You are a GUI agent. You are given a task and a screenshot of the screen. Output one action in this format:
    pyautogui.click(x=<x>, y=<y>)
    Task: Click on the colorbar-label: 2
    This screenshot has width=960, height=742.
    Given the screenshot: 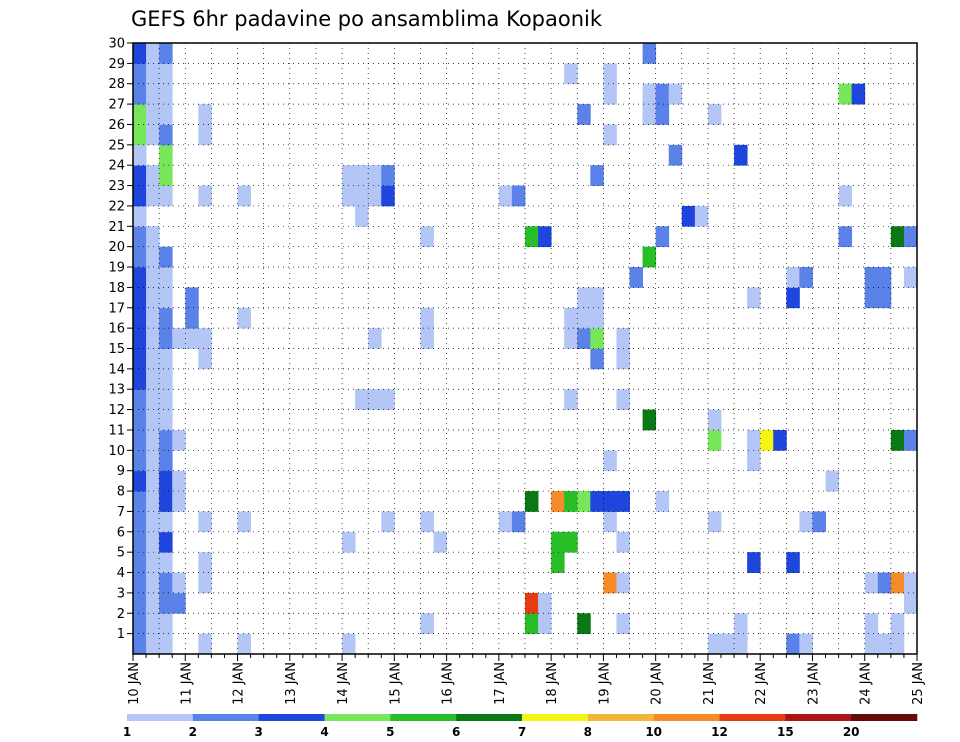 What is the action you would take?
    pyautogui.click(x=193, y=732)
    